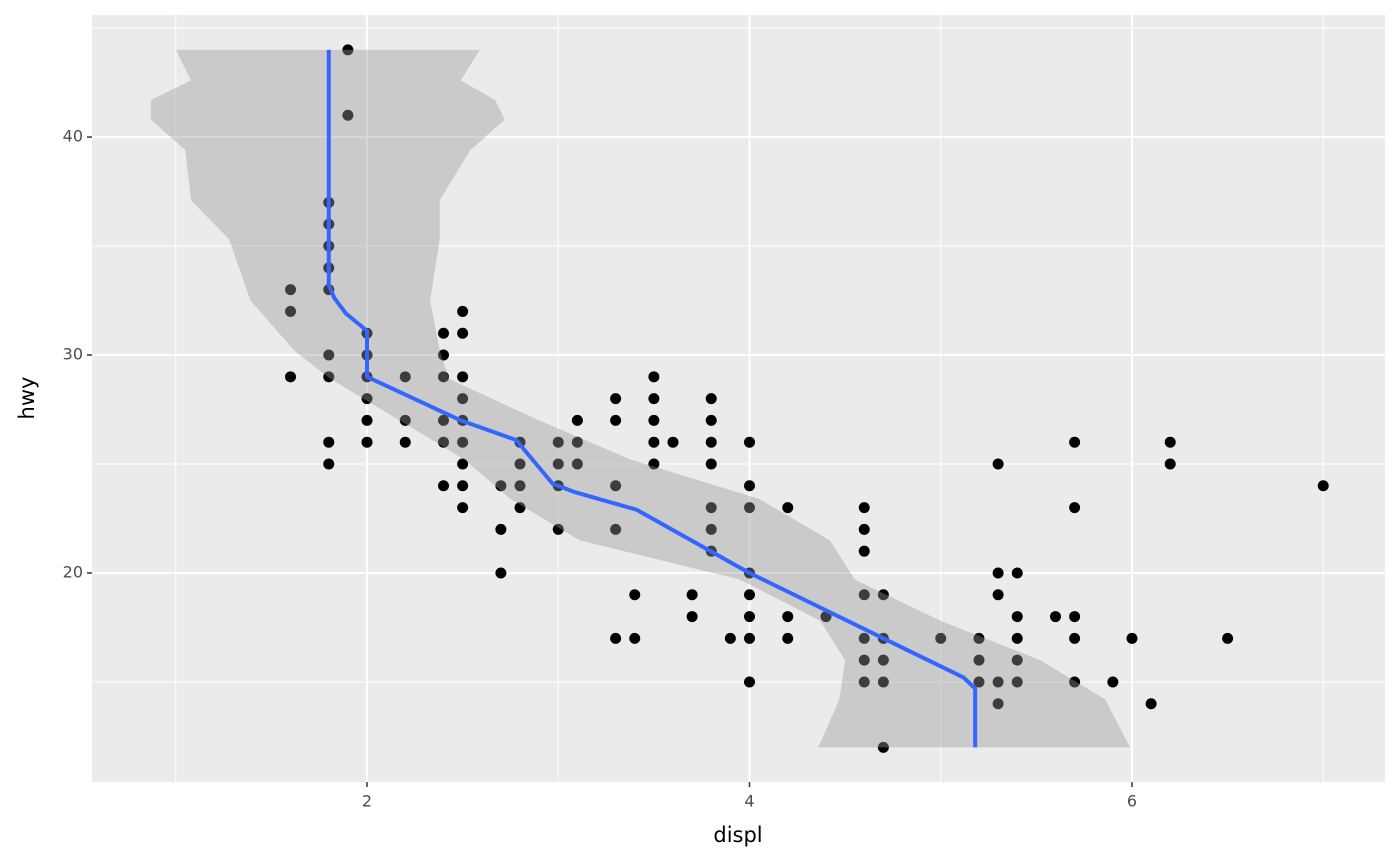  What do you see at coordinates (73, 136) in the screenshot?
I see `y-tick-label: 40` at bounding box center [73, 136].